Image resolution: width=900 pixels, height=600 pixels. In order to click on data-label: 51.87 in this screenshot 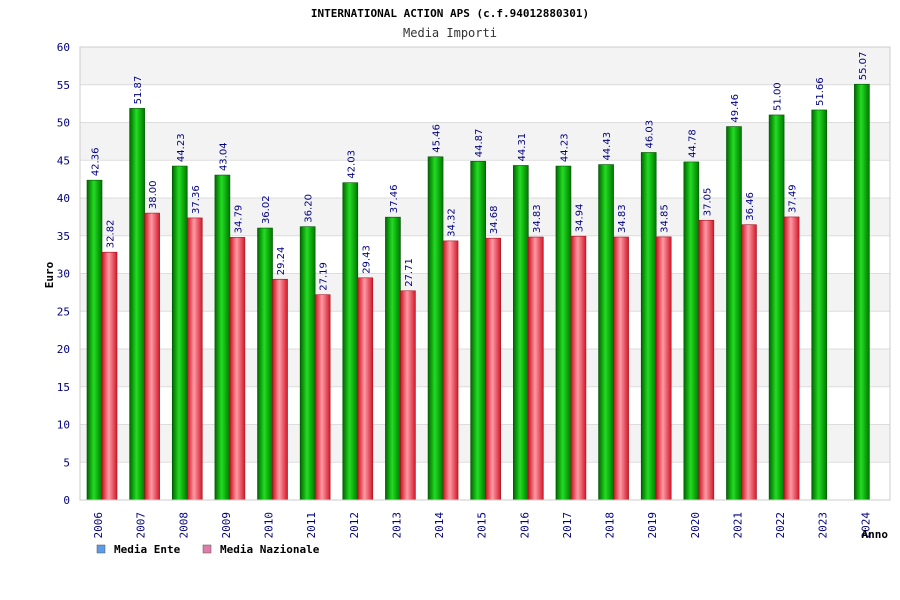, I will do `click(138, 90)`.